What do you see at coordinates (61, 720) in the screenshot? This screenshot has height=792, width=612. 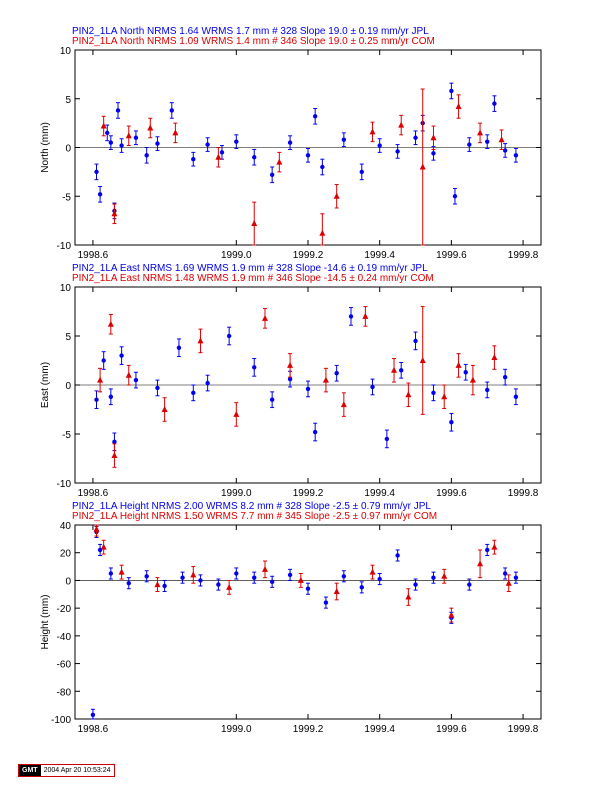 I see `y-tick-label: -100` at bounding box center [61, 720].